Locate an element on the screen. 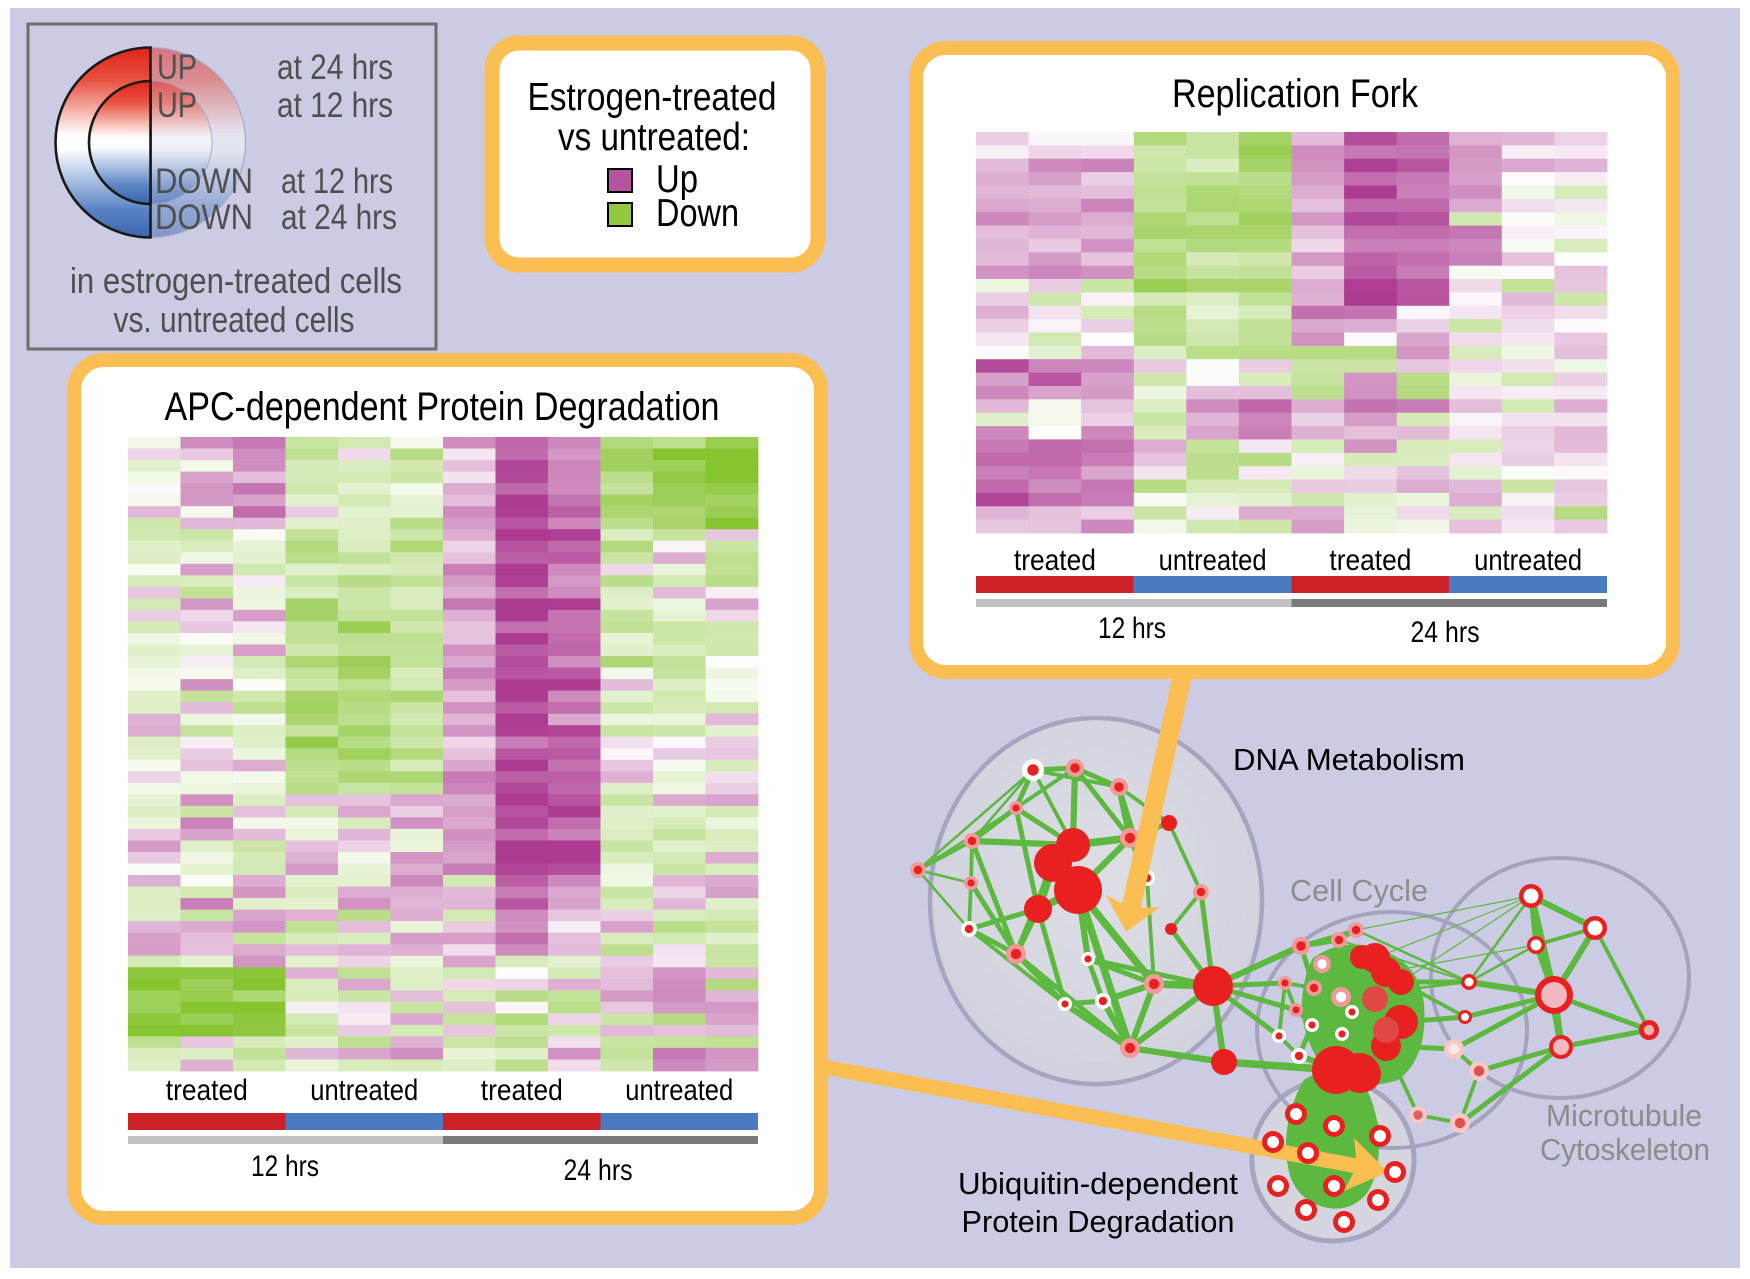 The image size is (1750, 1279). svg-text: Cytoskeleton is located at coordinates (1625, 1149).